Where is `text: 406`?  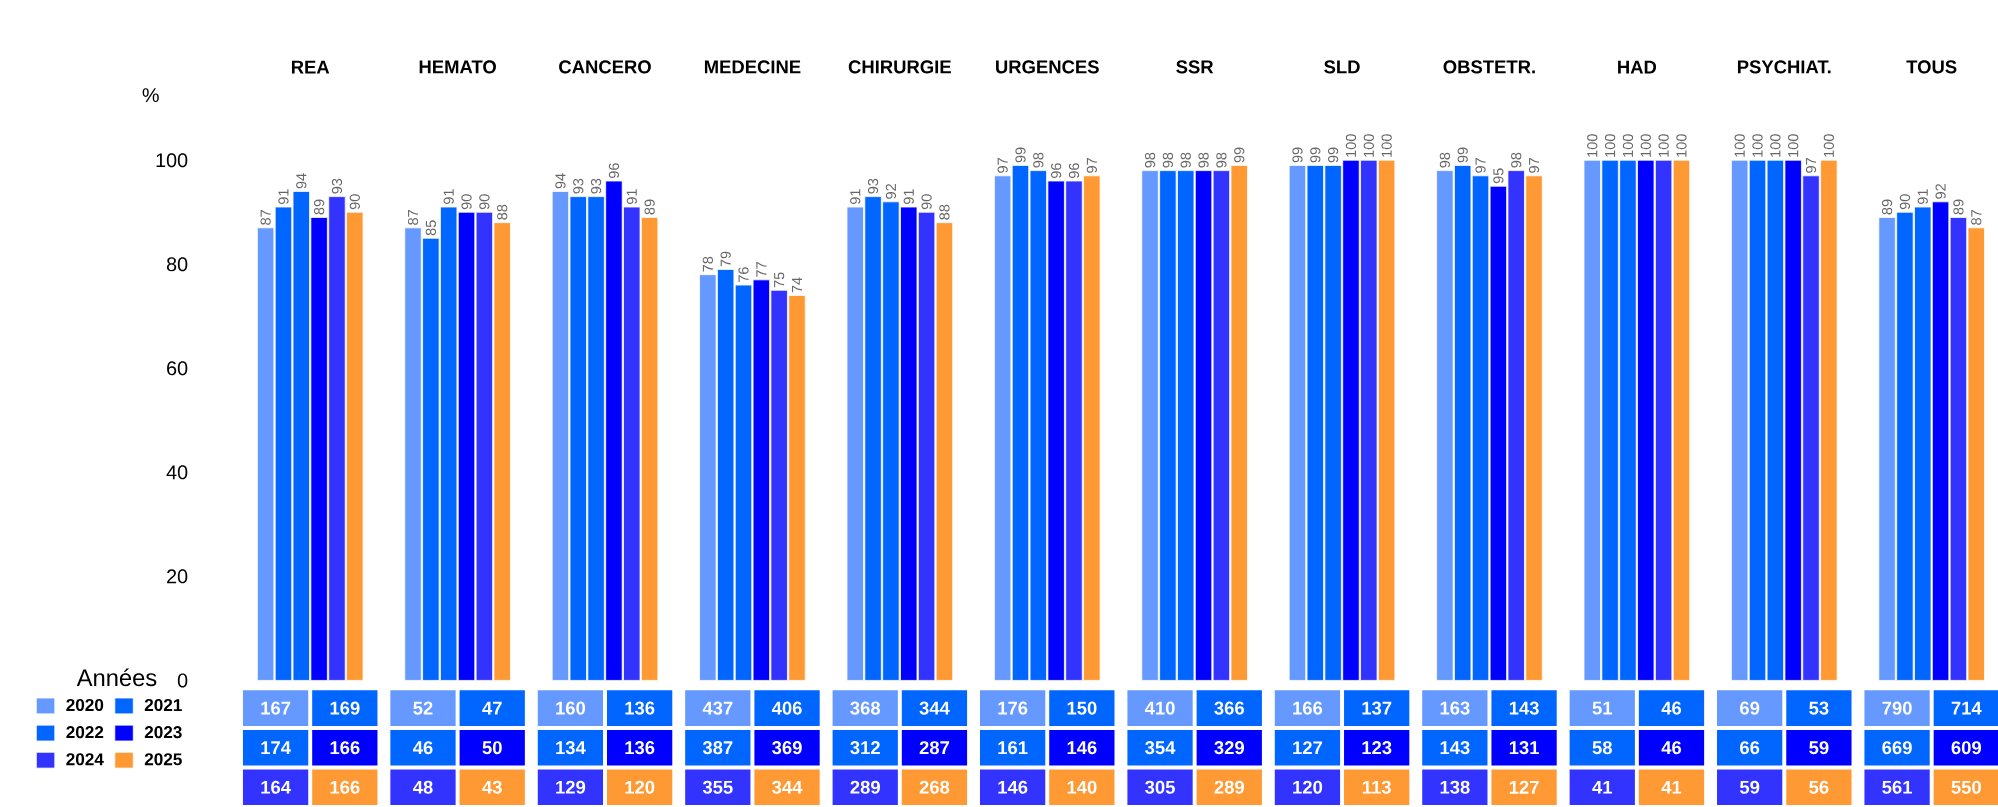
text: 406 is located at coordinates (786, 708).